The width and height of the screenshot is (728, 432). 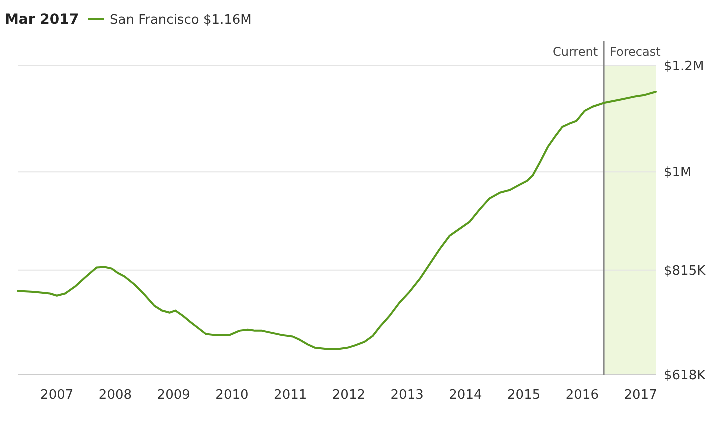 I want to click on ref-line-label: Current, so click(x=575, y=52).